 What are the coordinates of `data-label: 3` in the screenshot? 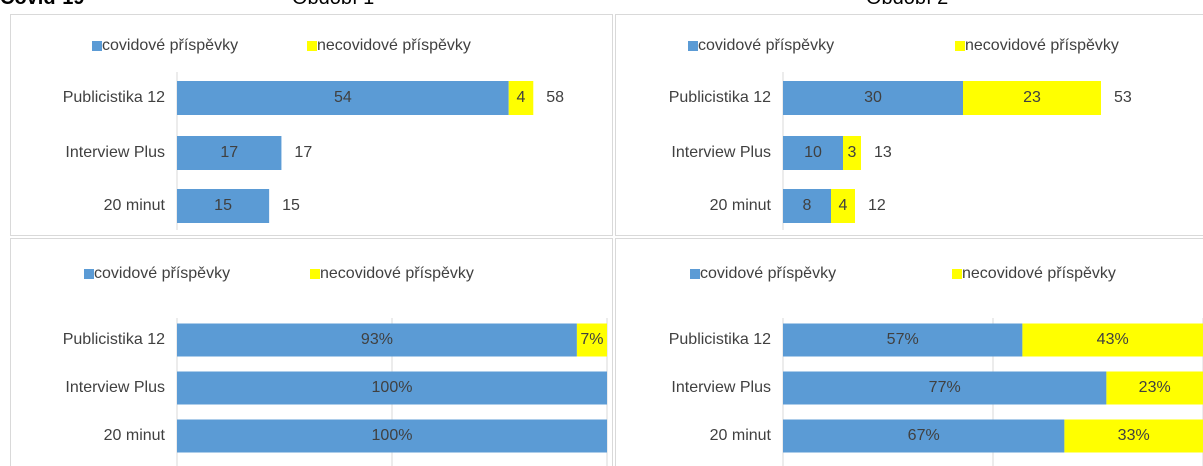 It's located at (852, 152).